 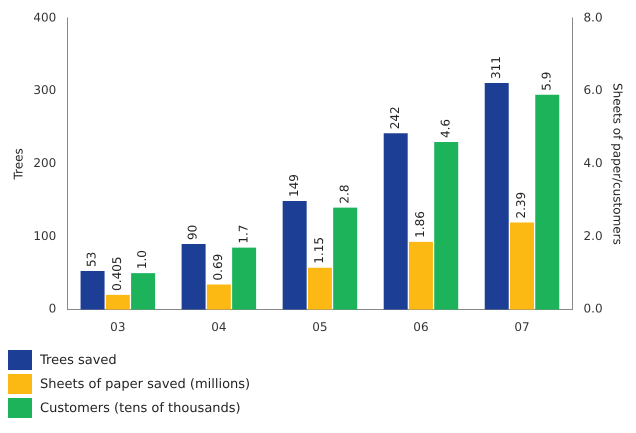 What do you see at coordinates (18, 164) in the screenshot?
I see `y-axis-title: Trees` at bounding box center [18, 164].